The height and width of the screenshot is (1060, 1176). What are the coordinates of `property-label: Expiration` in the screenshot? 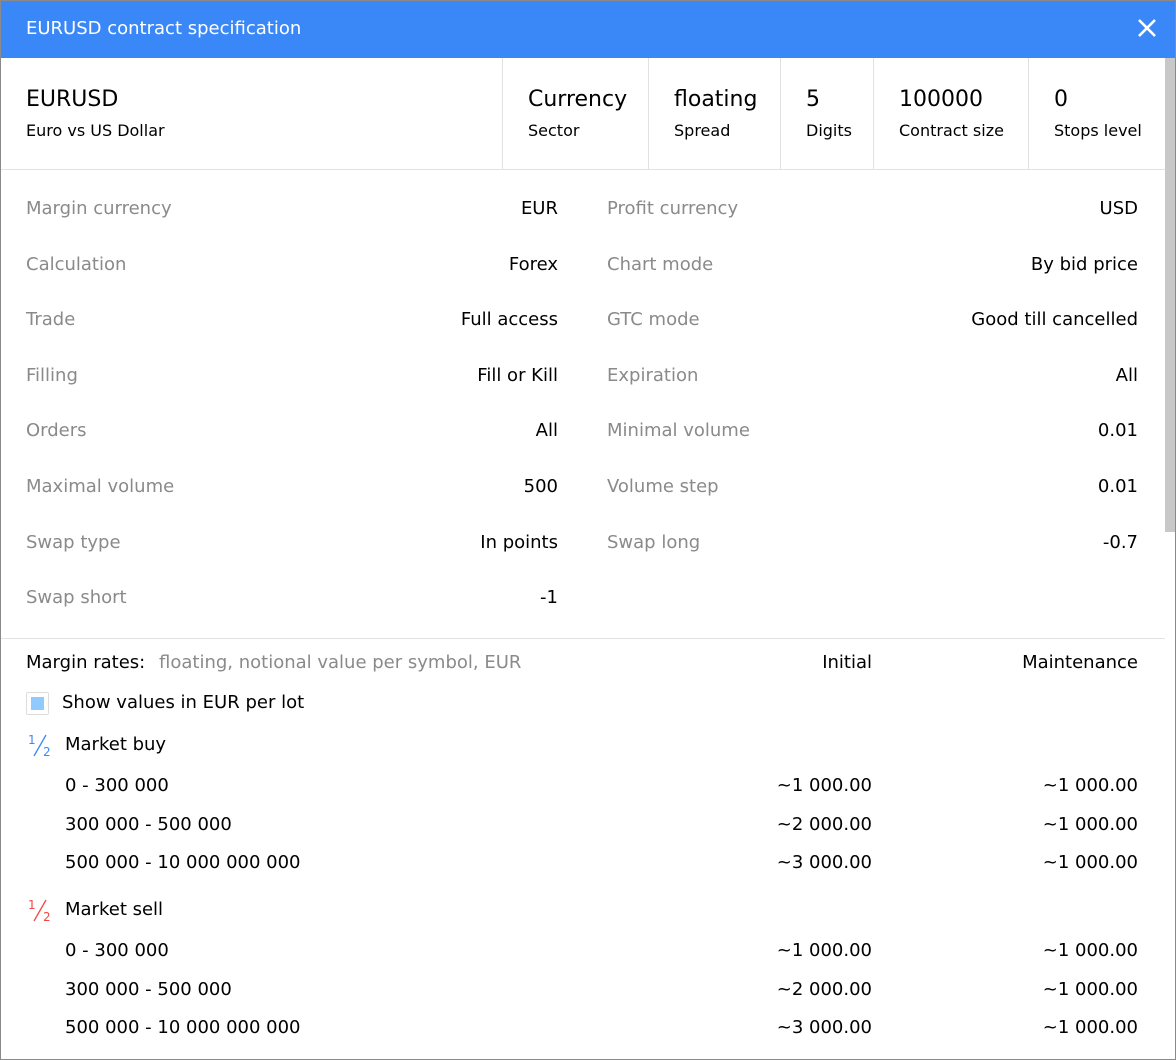 It's located at (653, 375).